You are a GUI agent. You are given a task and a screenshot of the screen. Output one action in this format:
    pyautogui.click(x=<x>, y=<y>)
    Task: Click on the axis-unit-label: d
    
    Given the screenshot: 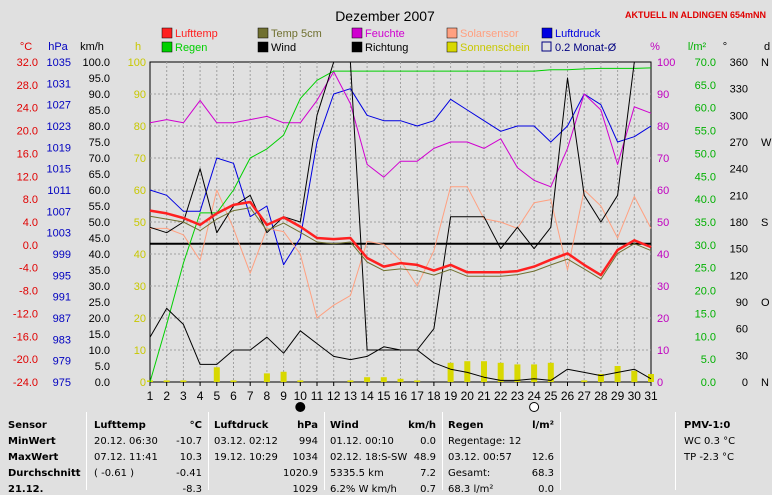 What is the action you would take?
    pyautogui.click(x=767, y=47)
    